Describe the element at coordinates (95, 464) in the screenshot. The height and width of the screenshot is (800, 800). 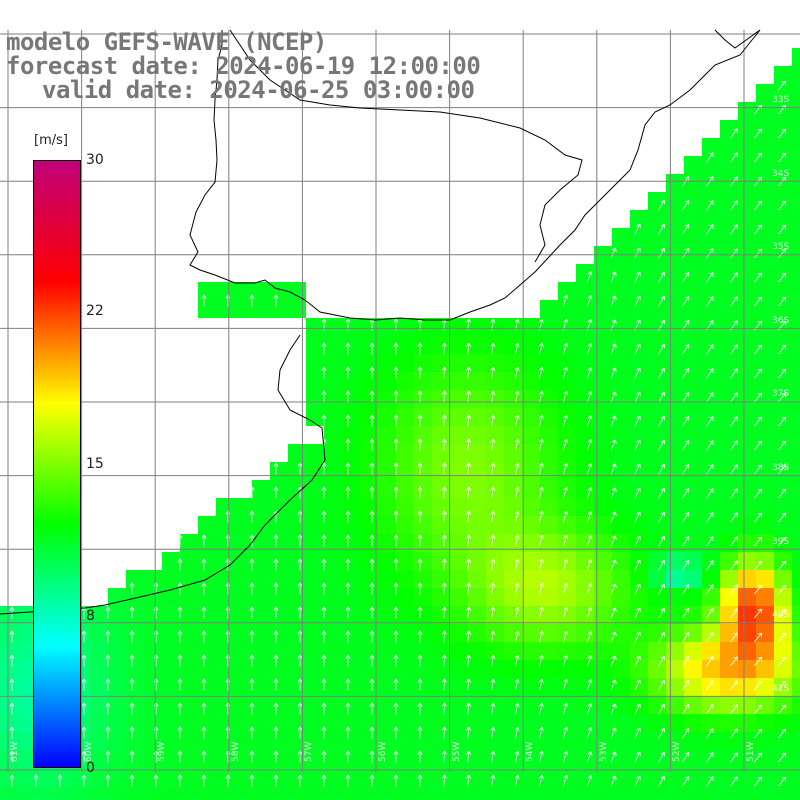
I see `colorbar-tick-15: 15` at that location.